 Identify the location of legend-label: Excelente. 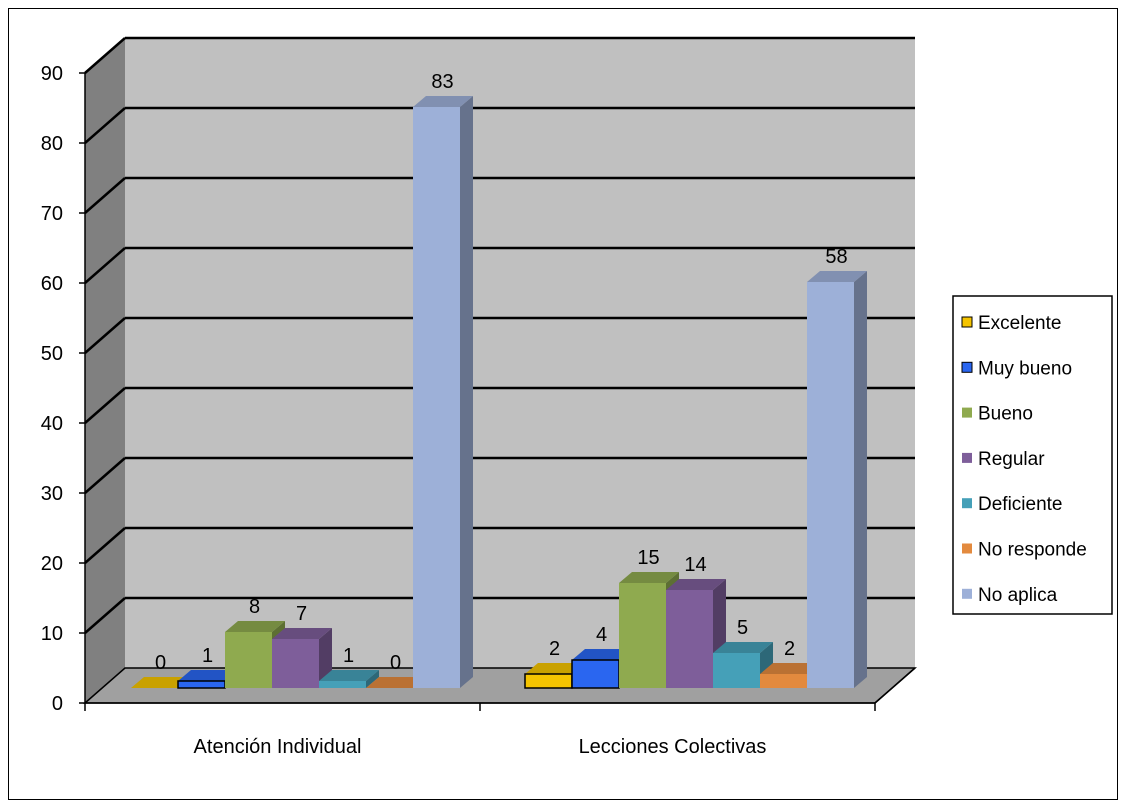
(1019, 323).